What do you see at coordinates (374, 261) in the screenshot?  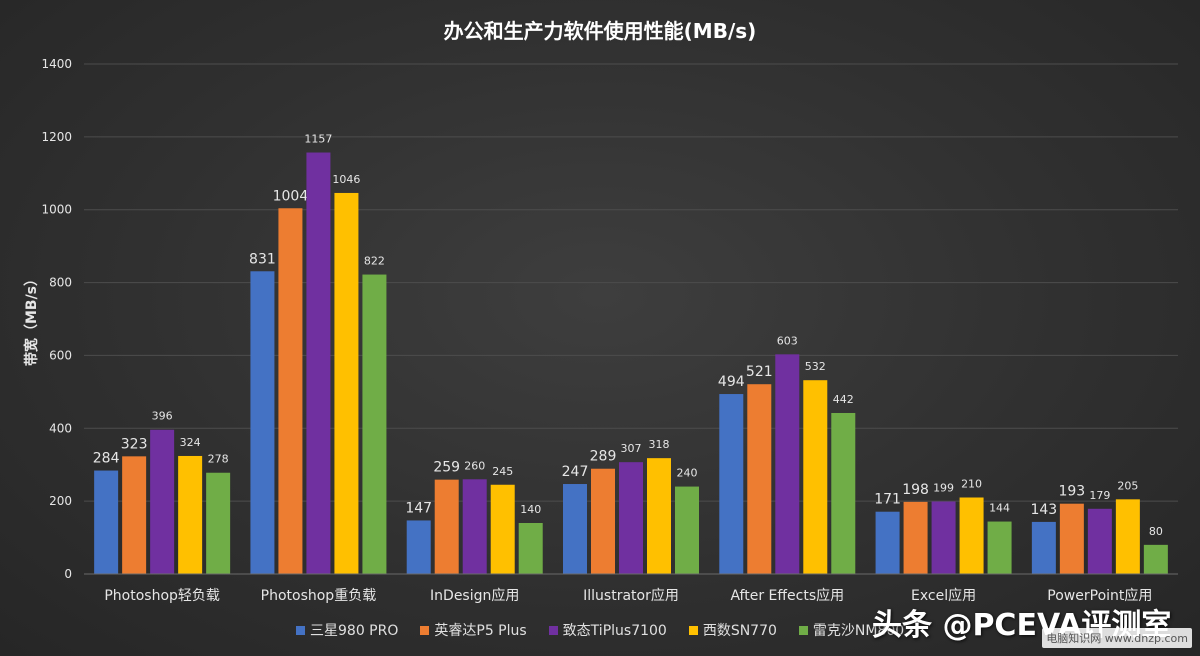 I see `data-label: 822` at bounding box center [374, 261].